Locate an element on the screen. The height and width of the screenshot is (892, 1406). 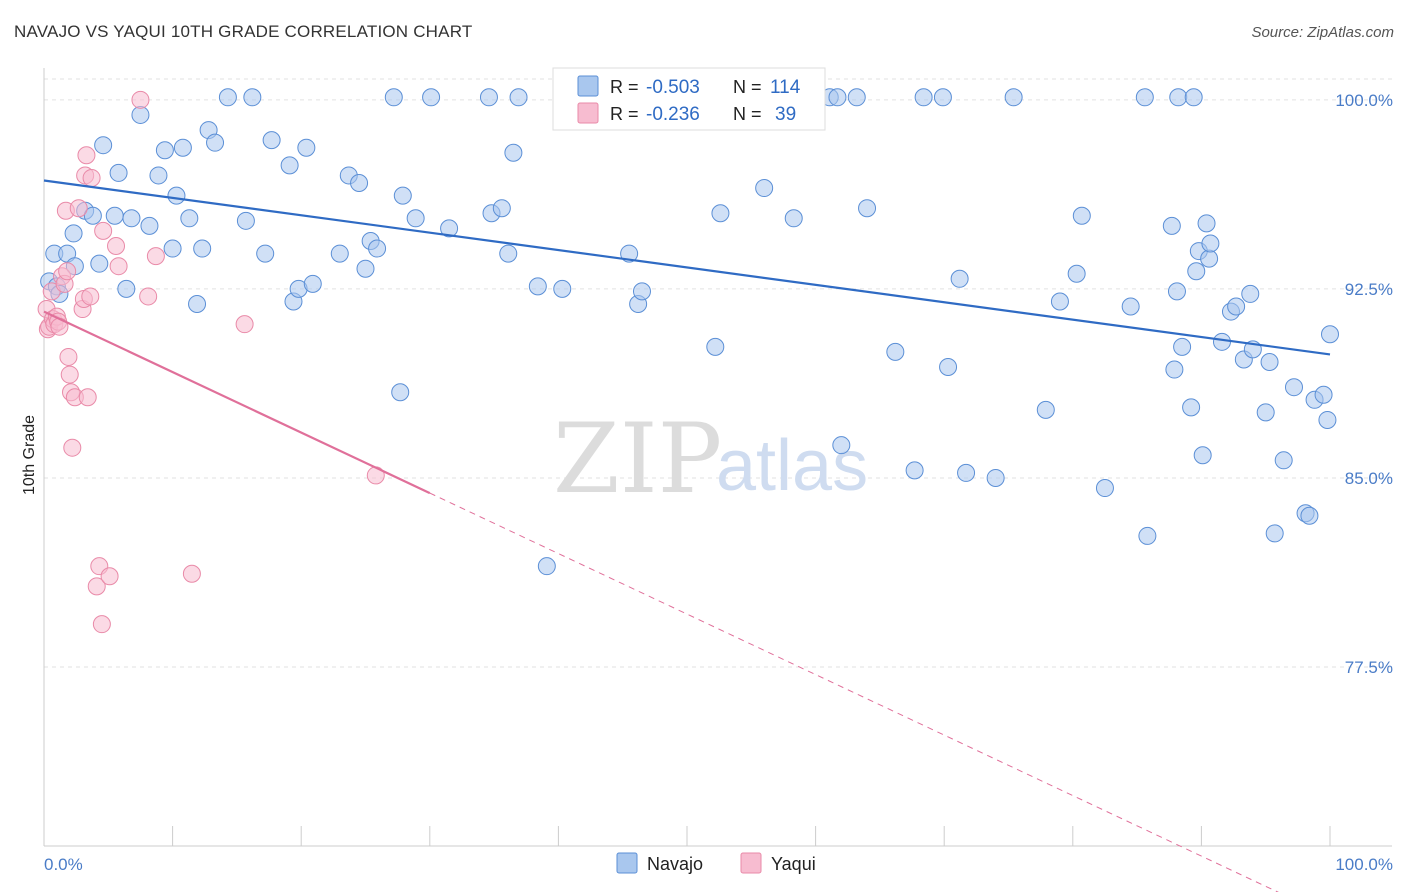
y-tick-labels: 100.0% 92.5% 85.0% 77.5% is located at coordinates (1364, 384).